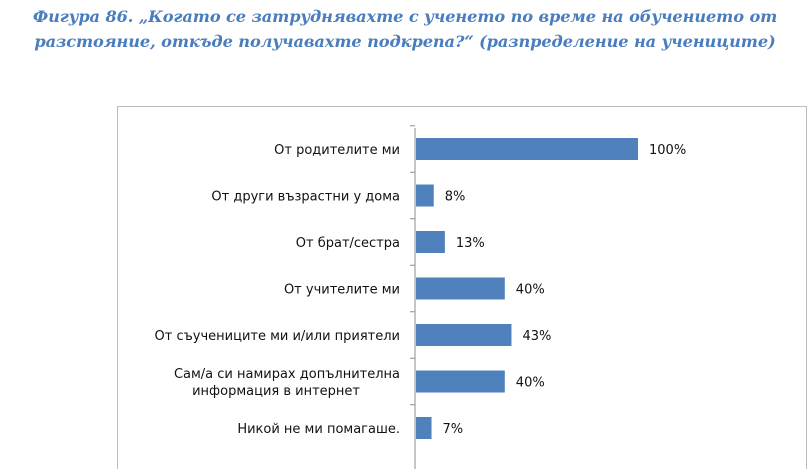  I want to click on category-label-1: От родителите ми, so click(337, 150).